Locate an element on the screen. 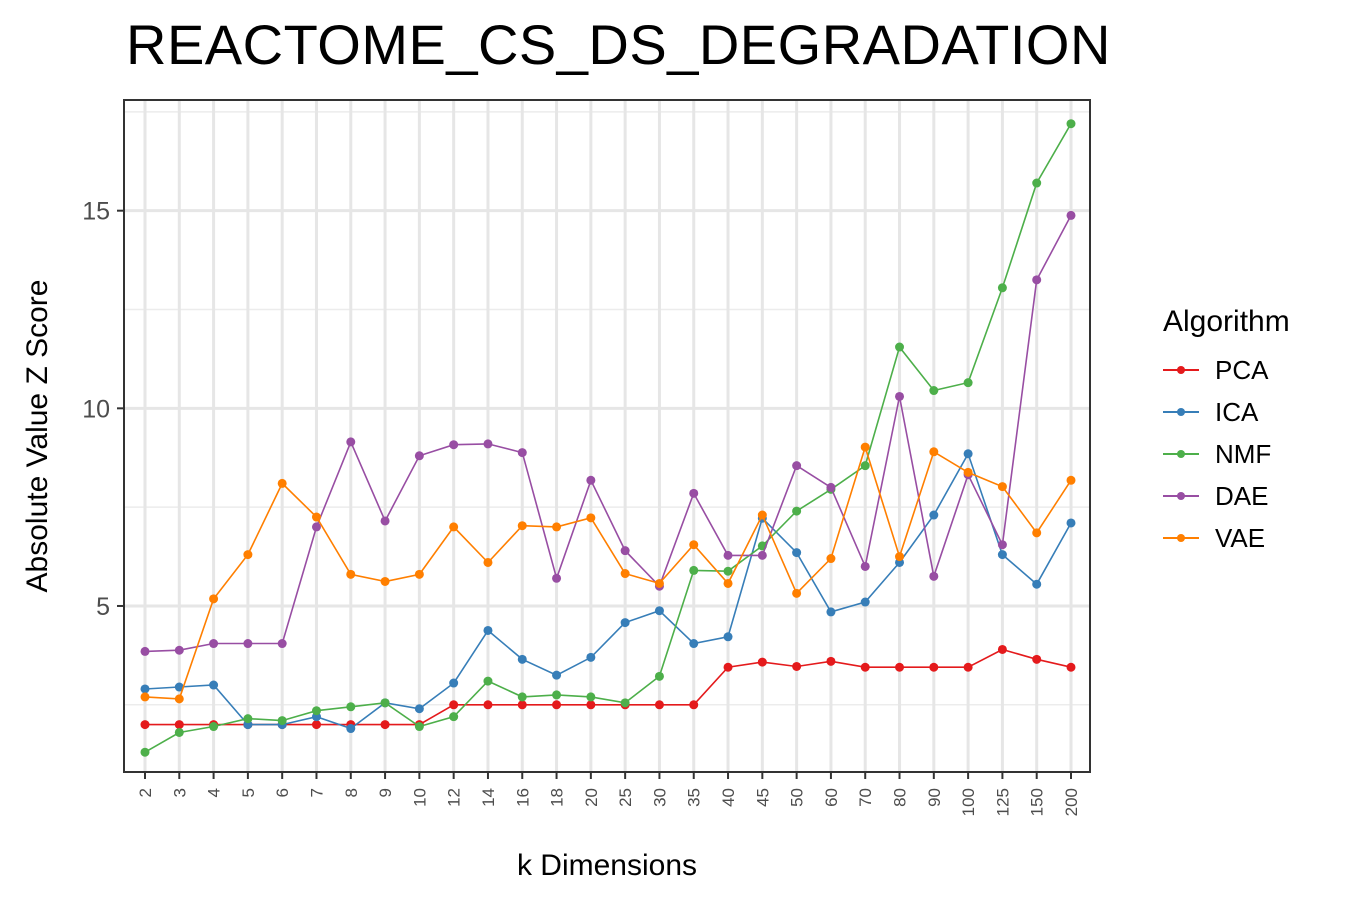 This screenshot has width=1350, height=900. x-tick-label: 5 is located at coordinates (248, 792).